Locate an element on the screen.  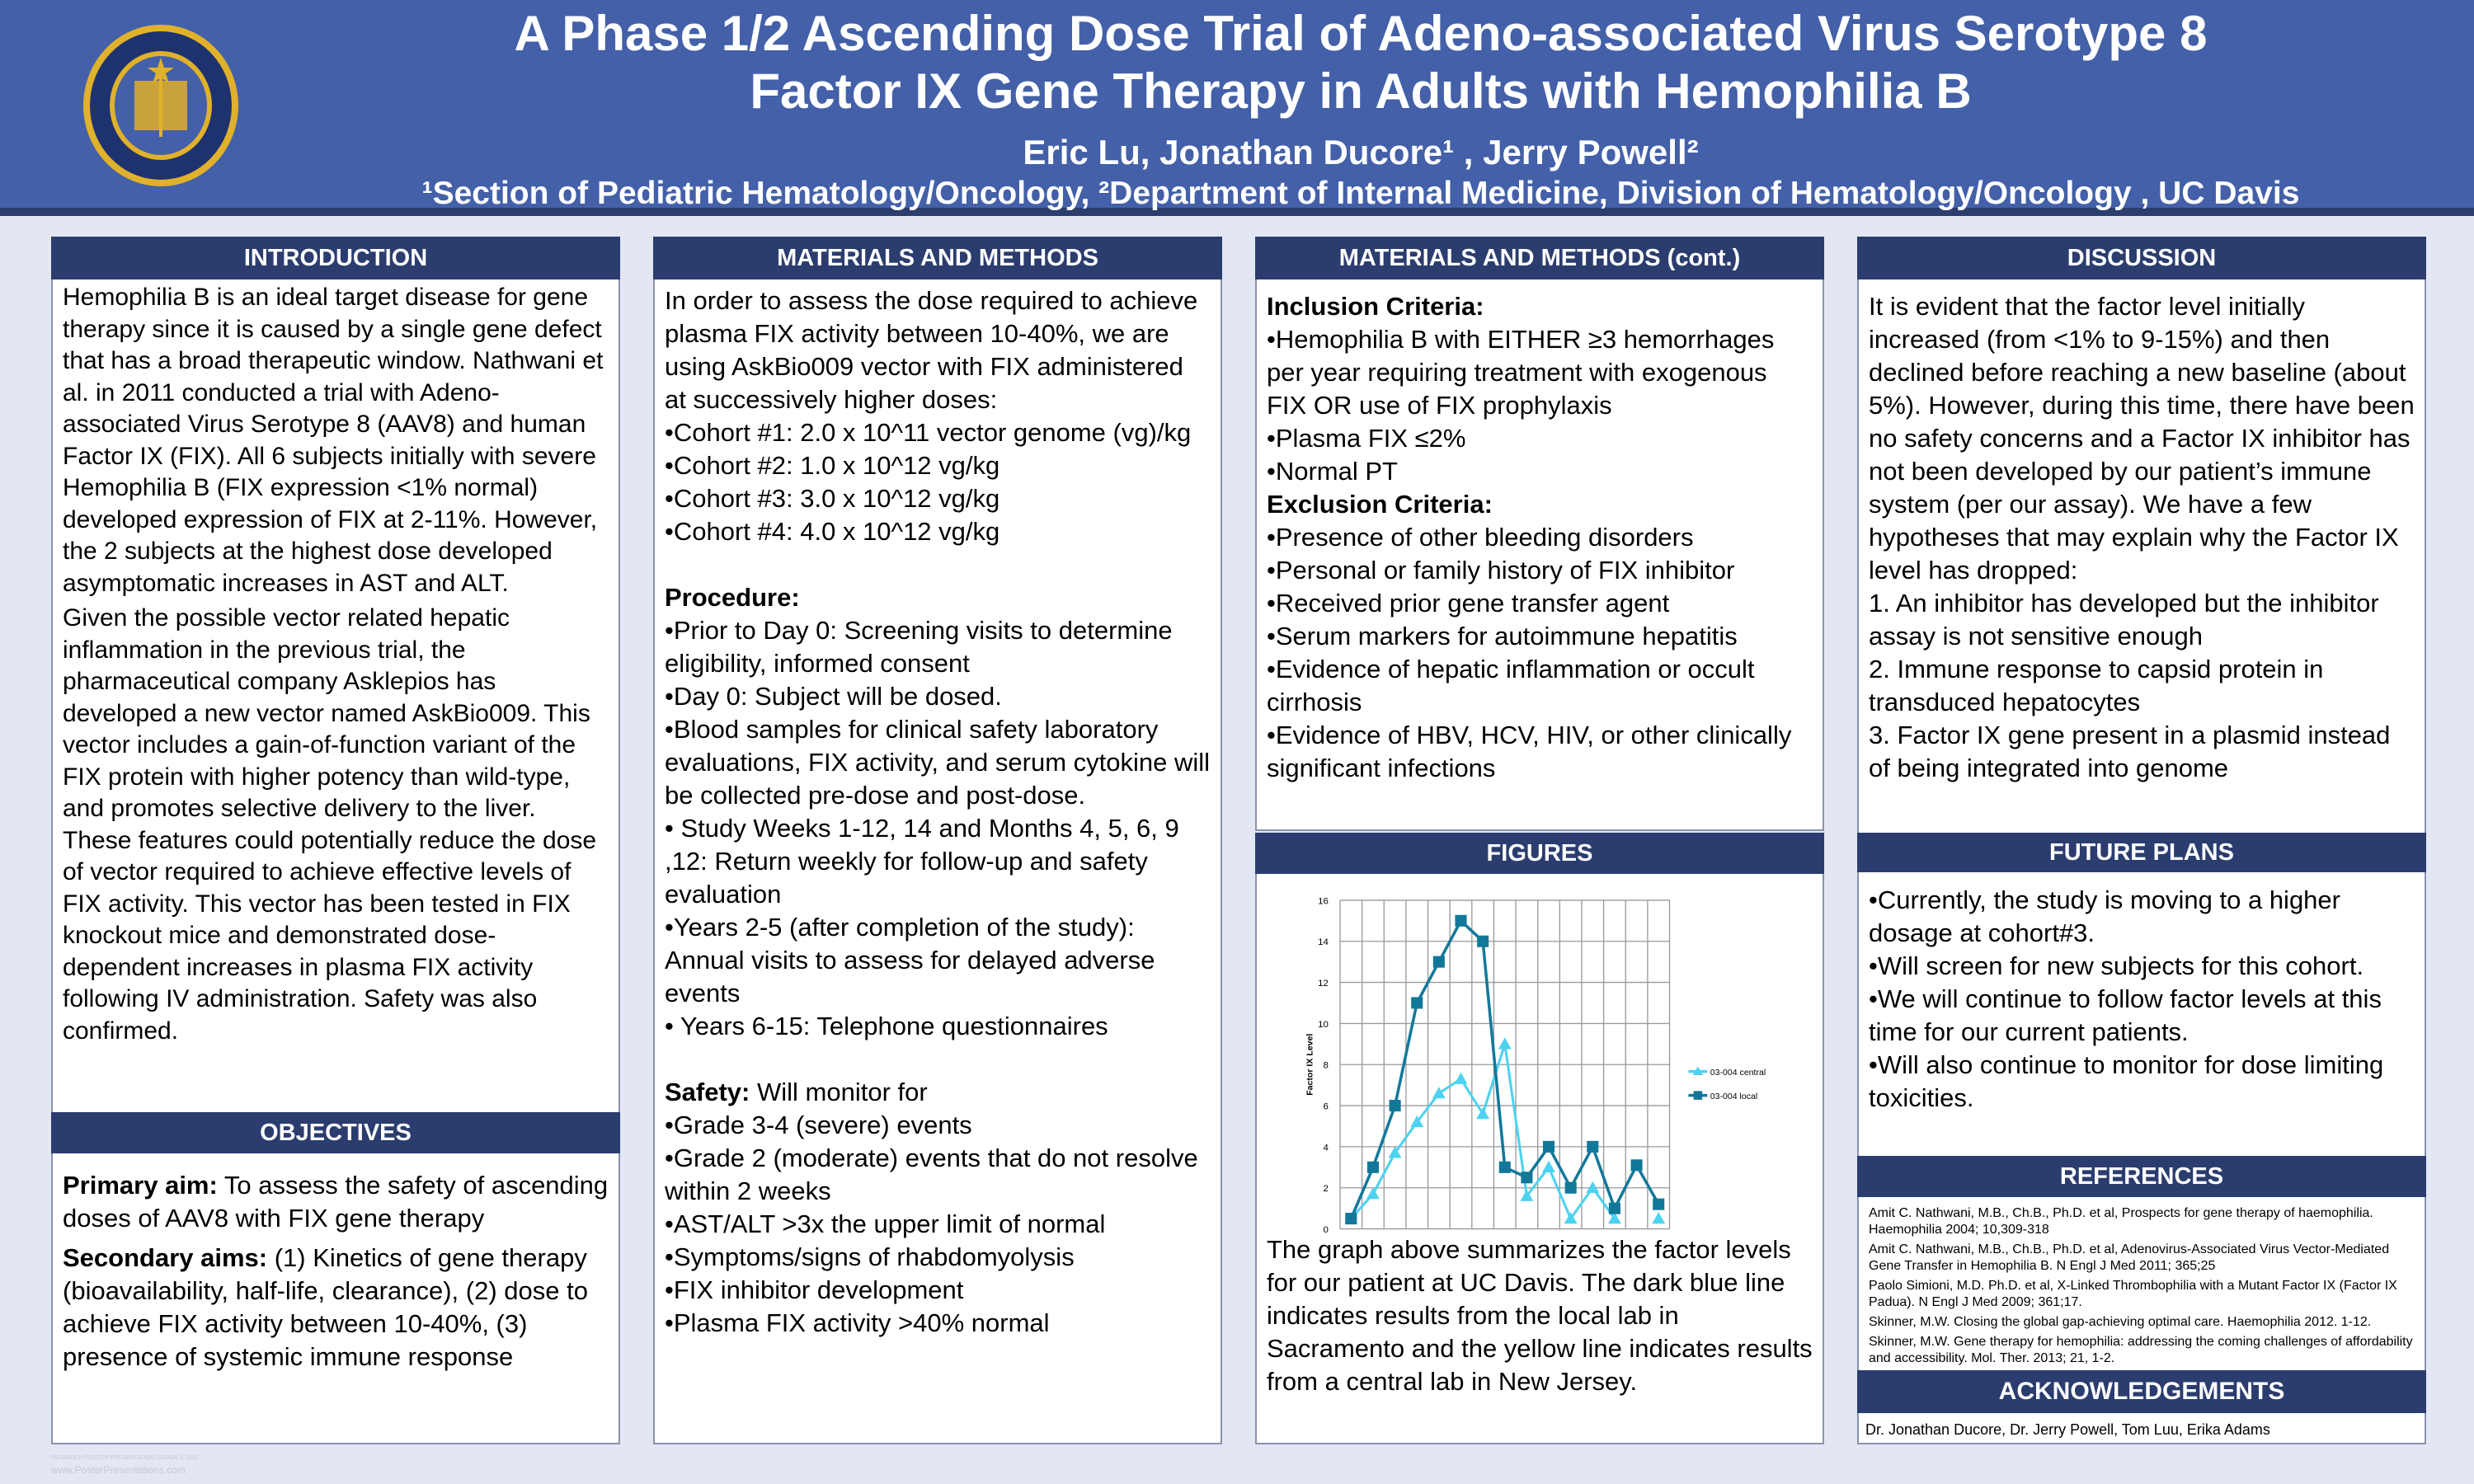
procedure-item: • Years 6-15: Telephone questionnaires is located at coordinates (886, 1026).